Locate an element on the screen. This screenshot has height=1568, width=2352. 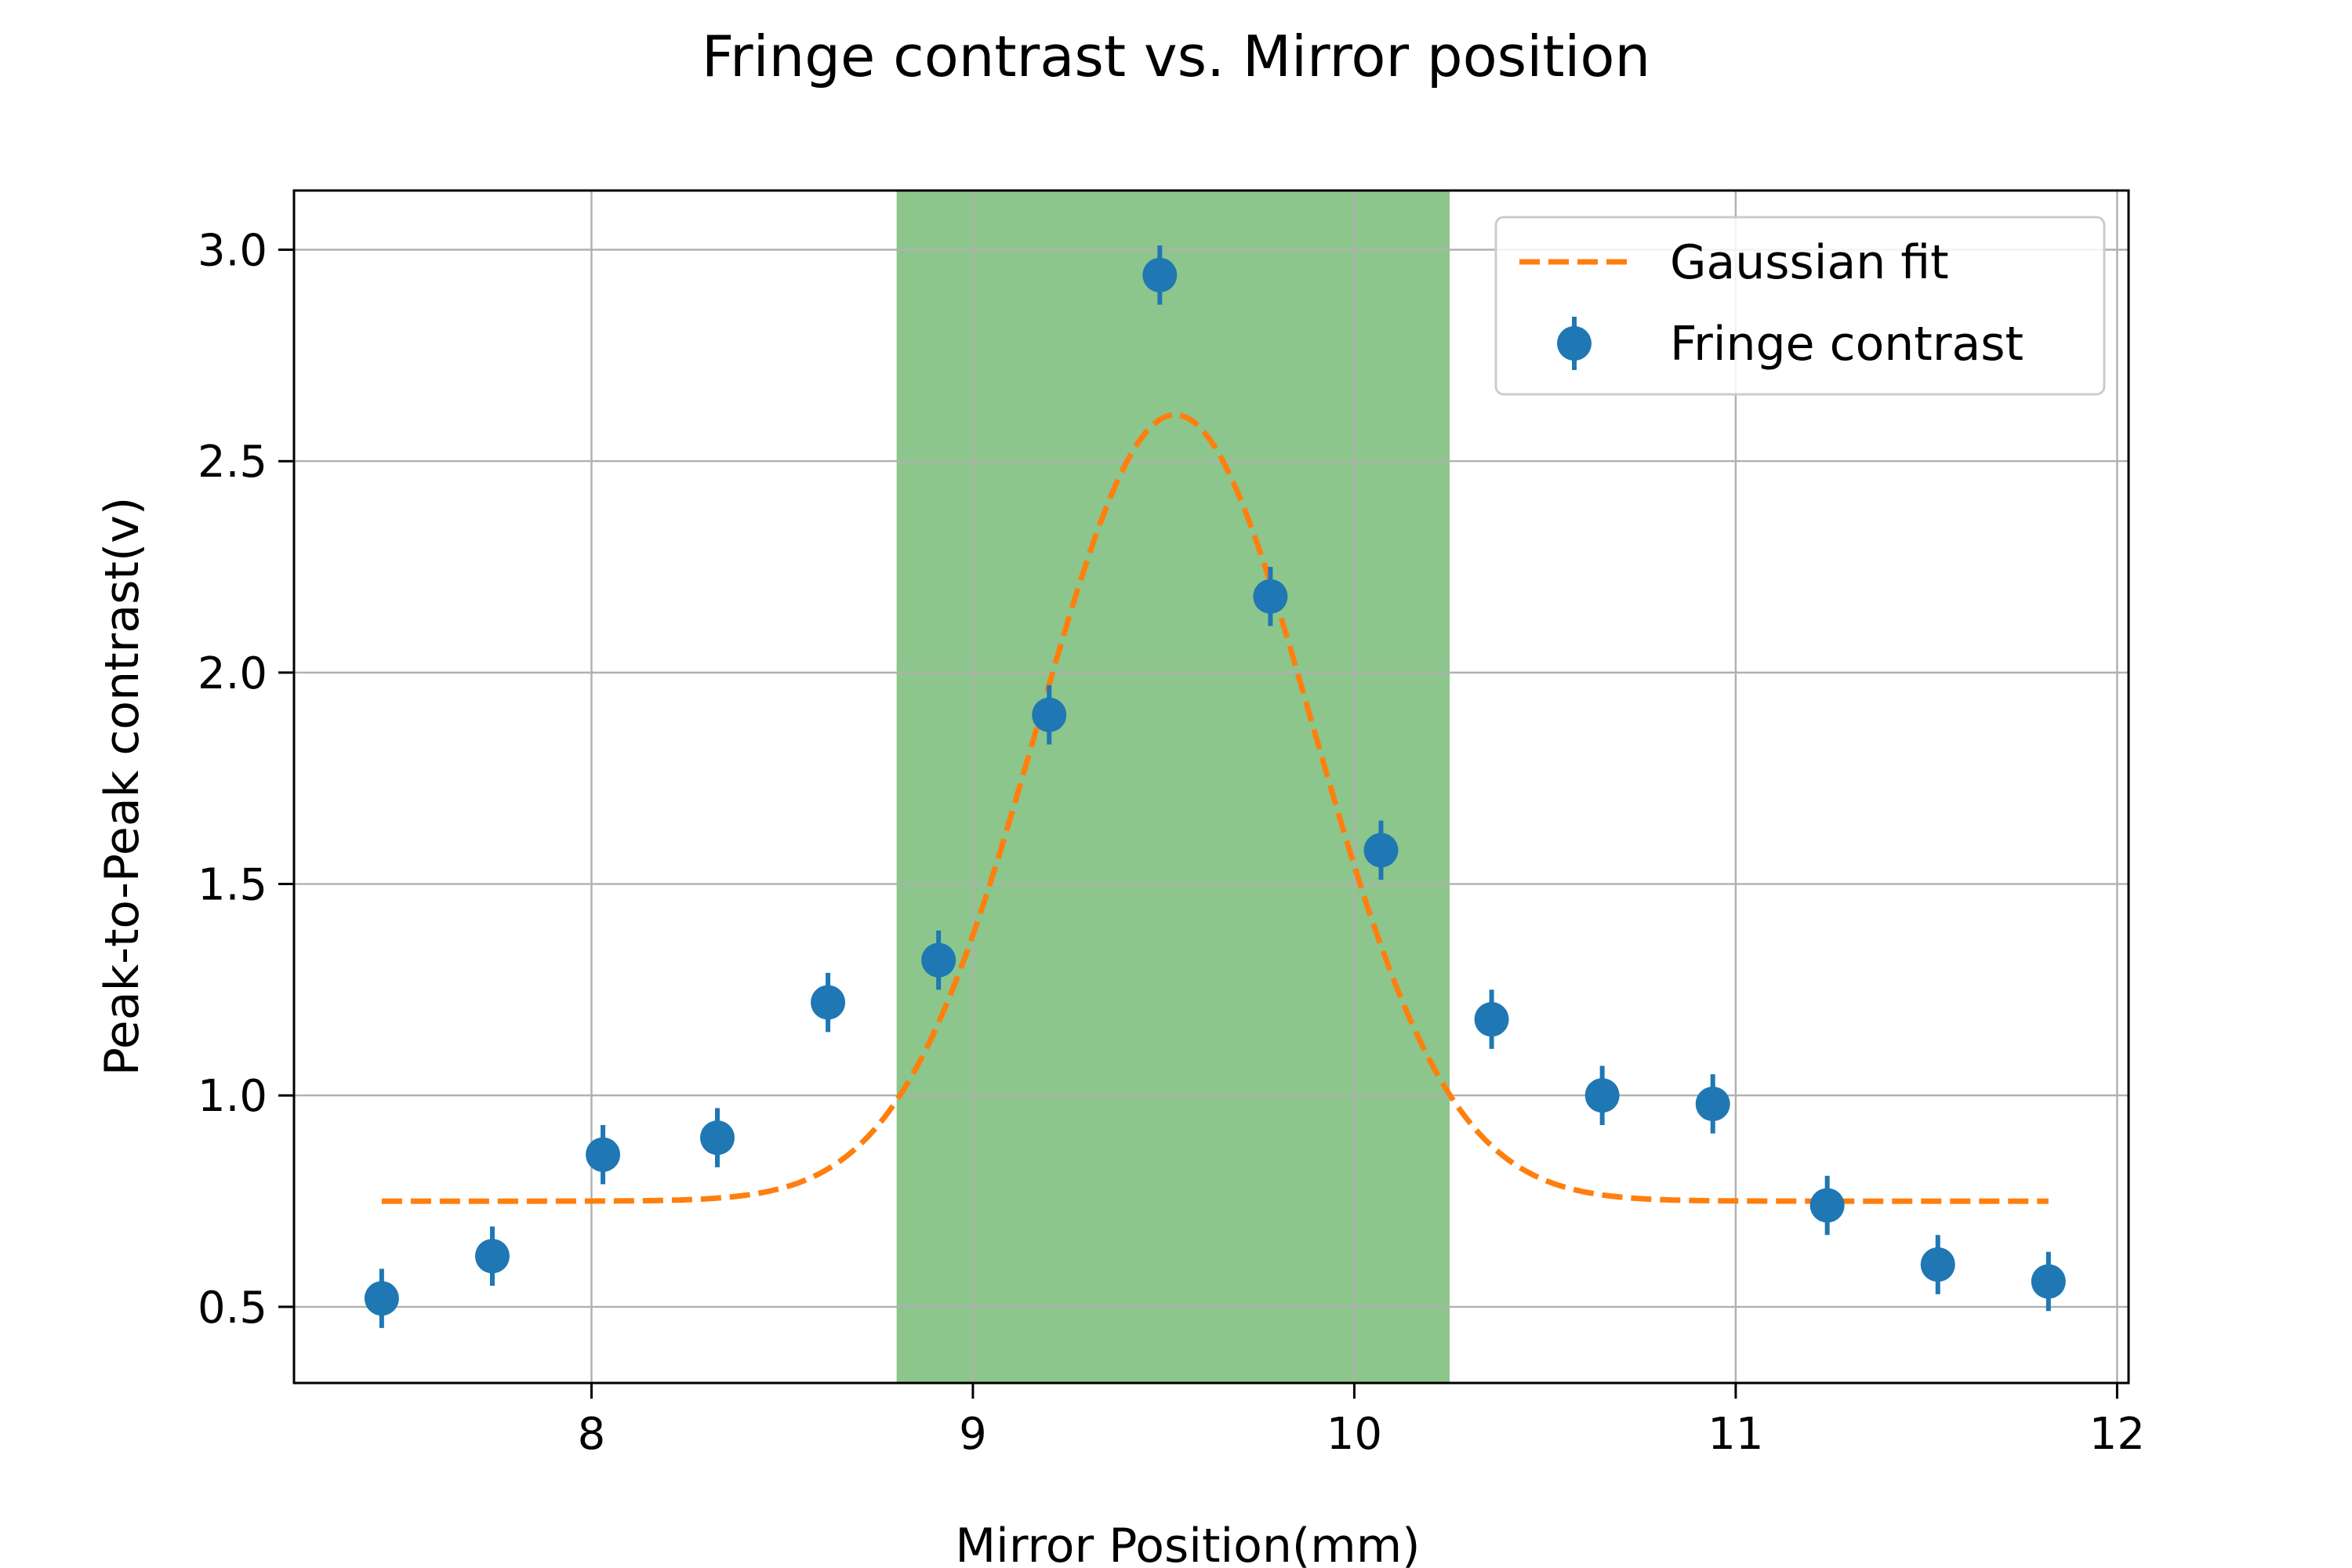
x-tick-label: 11 is located at coordinates (1735, 1434).